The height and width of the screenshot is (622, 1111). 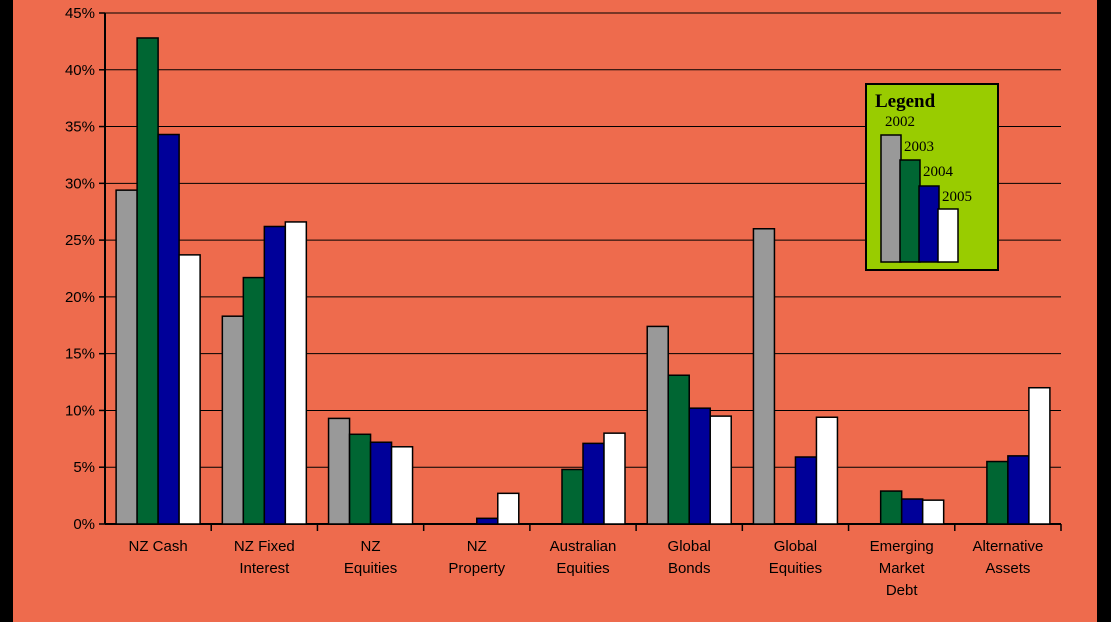 What do you see at coordinates (476, 568) in the screenshot?
I see `x-category-label: Property` at bounding box center [476, 568].